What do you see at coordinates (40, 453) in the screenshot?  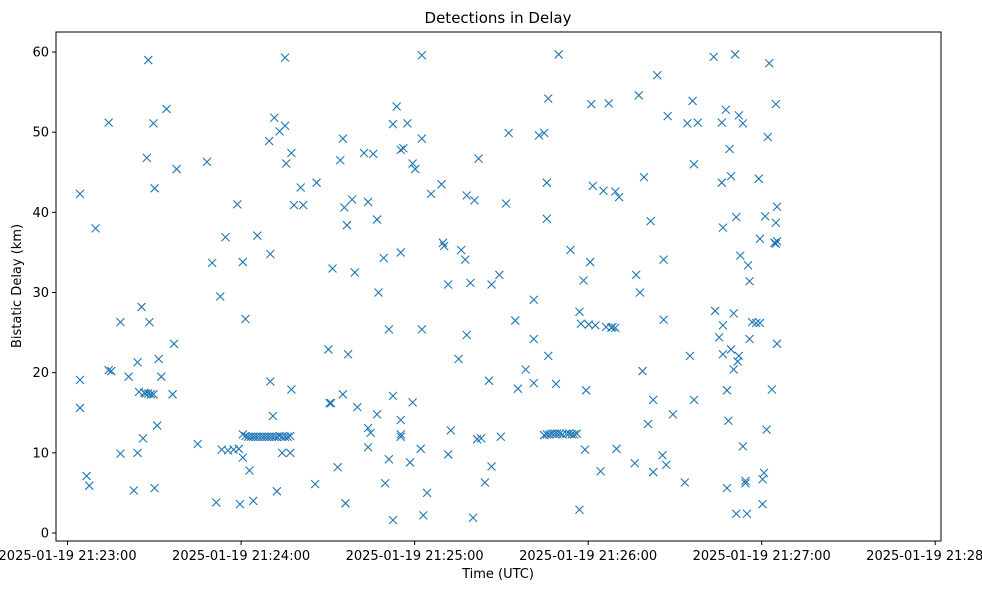 I see `y-tick-label: 10` at bounding box center [40, 453].